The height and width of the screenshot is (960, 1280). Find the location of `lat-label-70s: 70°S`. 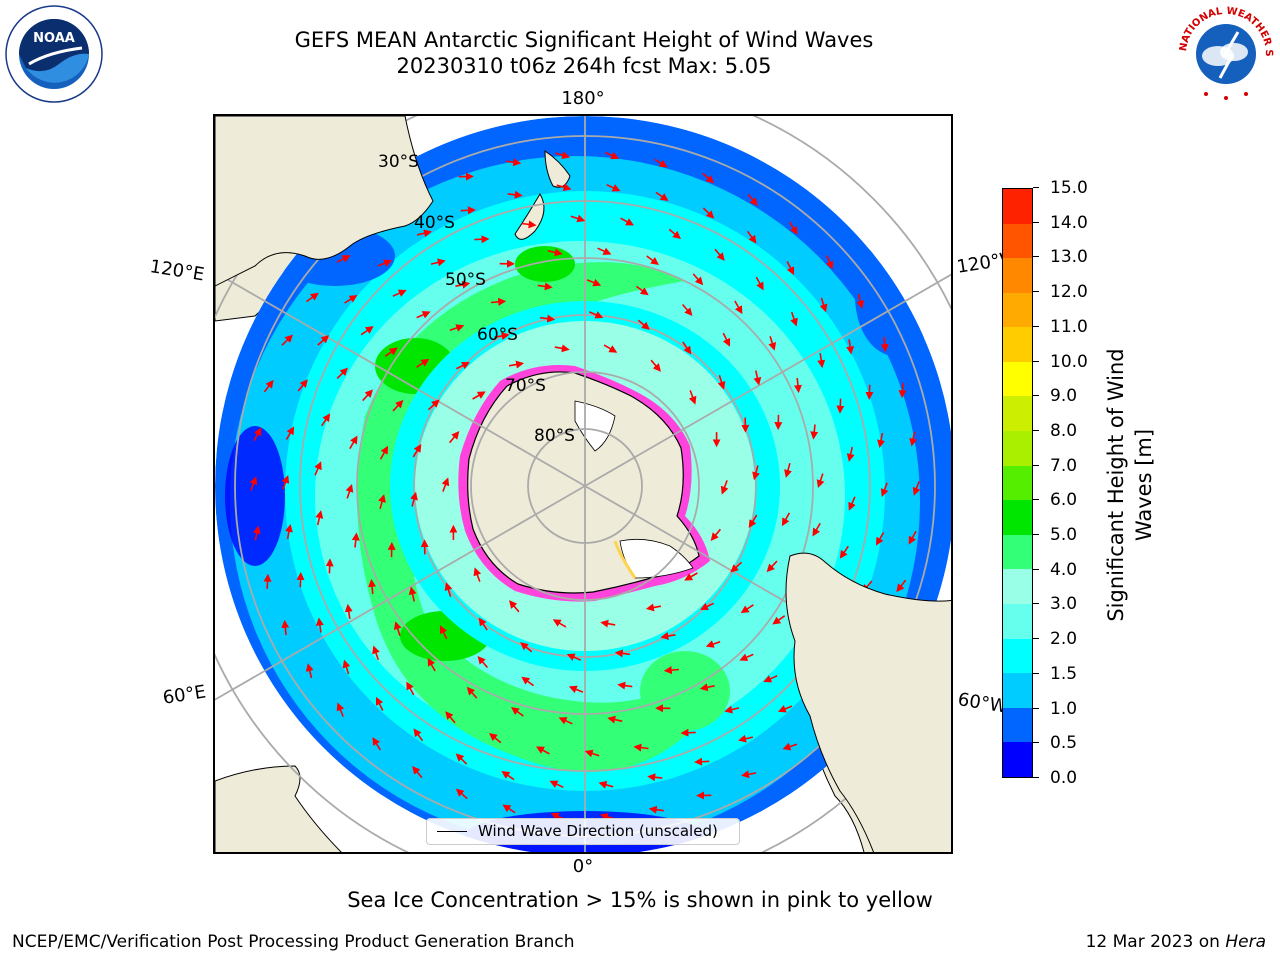

lat-label-70s: 70°S is located at coordinates (525, 386).